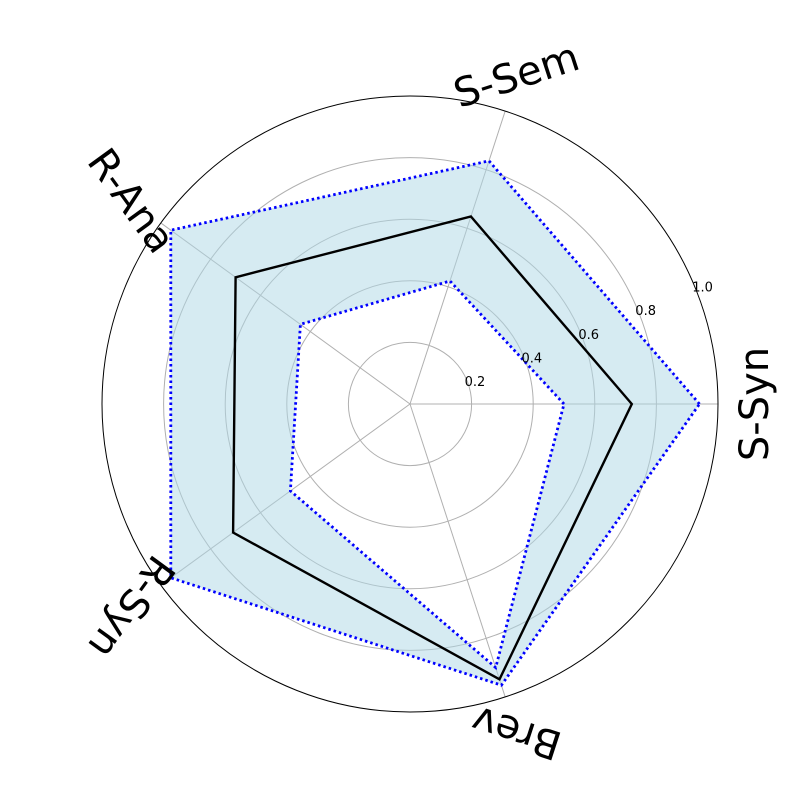 This screenshot has height=800, width=800. Describe the element at coordinates (755, 404) in the screenshot. I see `axis-label: S-Syn` at that location.